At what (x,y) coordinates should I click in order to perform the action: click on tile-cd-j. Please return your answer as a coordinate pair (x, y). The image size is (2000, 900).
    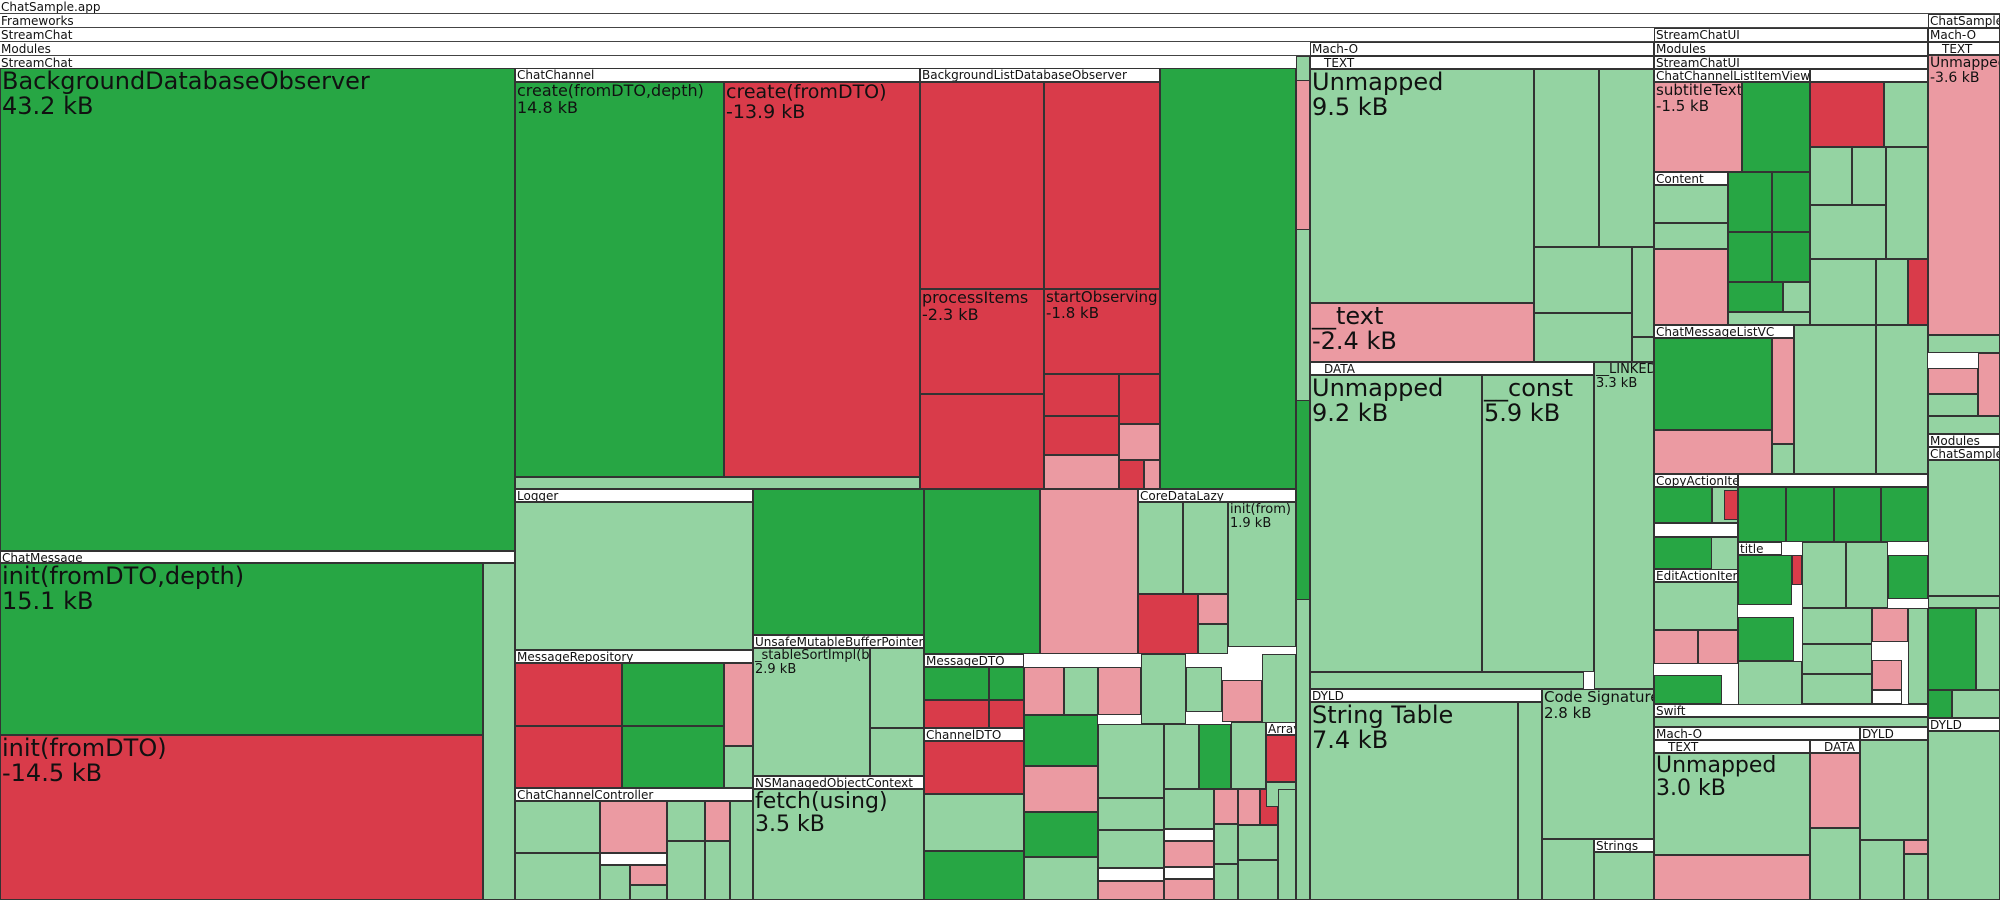
    Looking at the image, I should click on (1131, 849).